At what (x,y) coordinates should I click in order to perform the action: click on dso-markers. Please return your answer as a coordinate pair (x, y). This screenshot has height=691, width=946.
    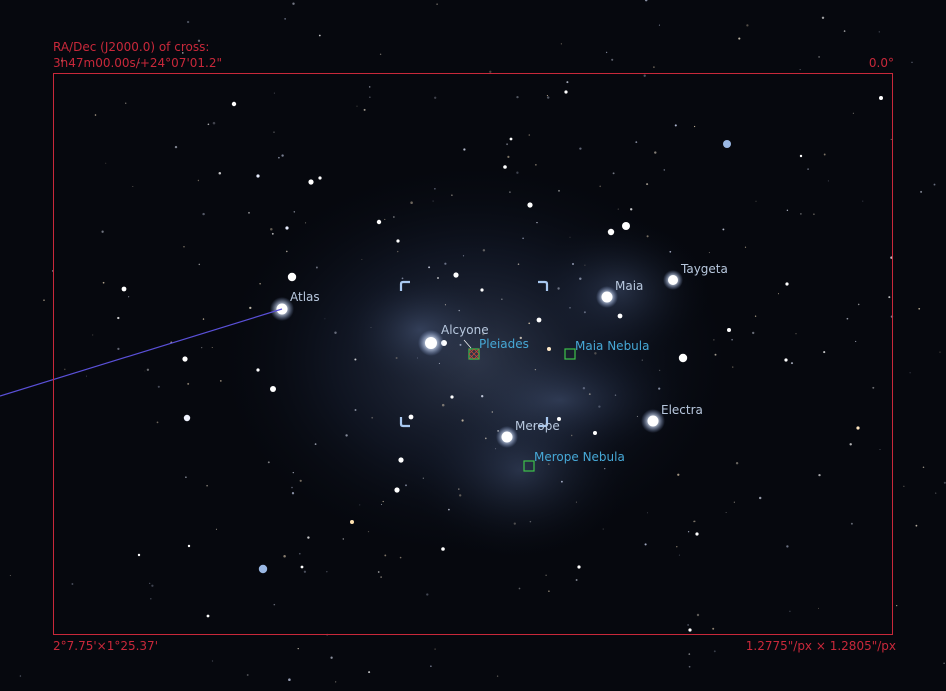
    Looking at the image, I should click on (519, 405).